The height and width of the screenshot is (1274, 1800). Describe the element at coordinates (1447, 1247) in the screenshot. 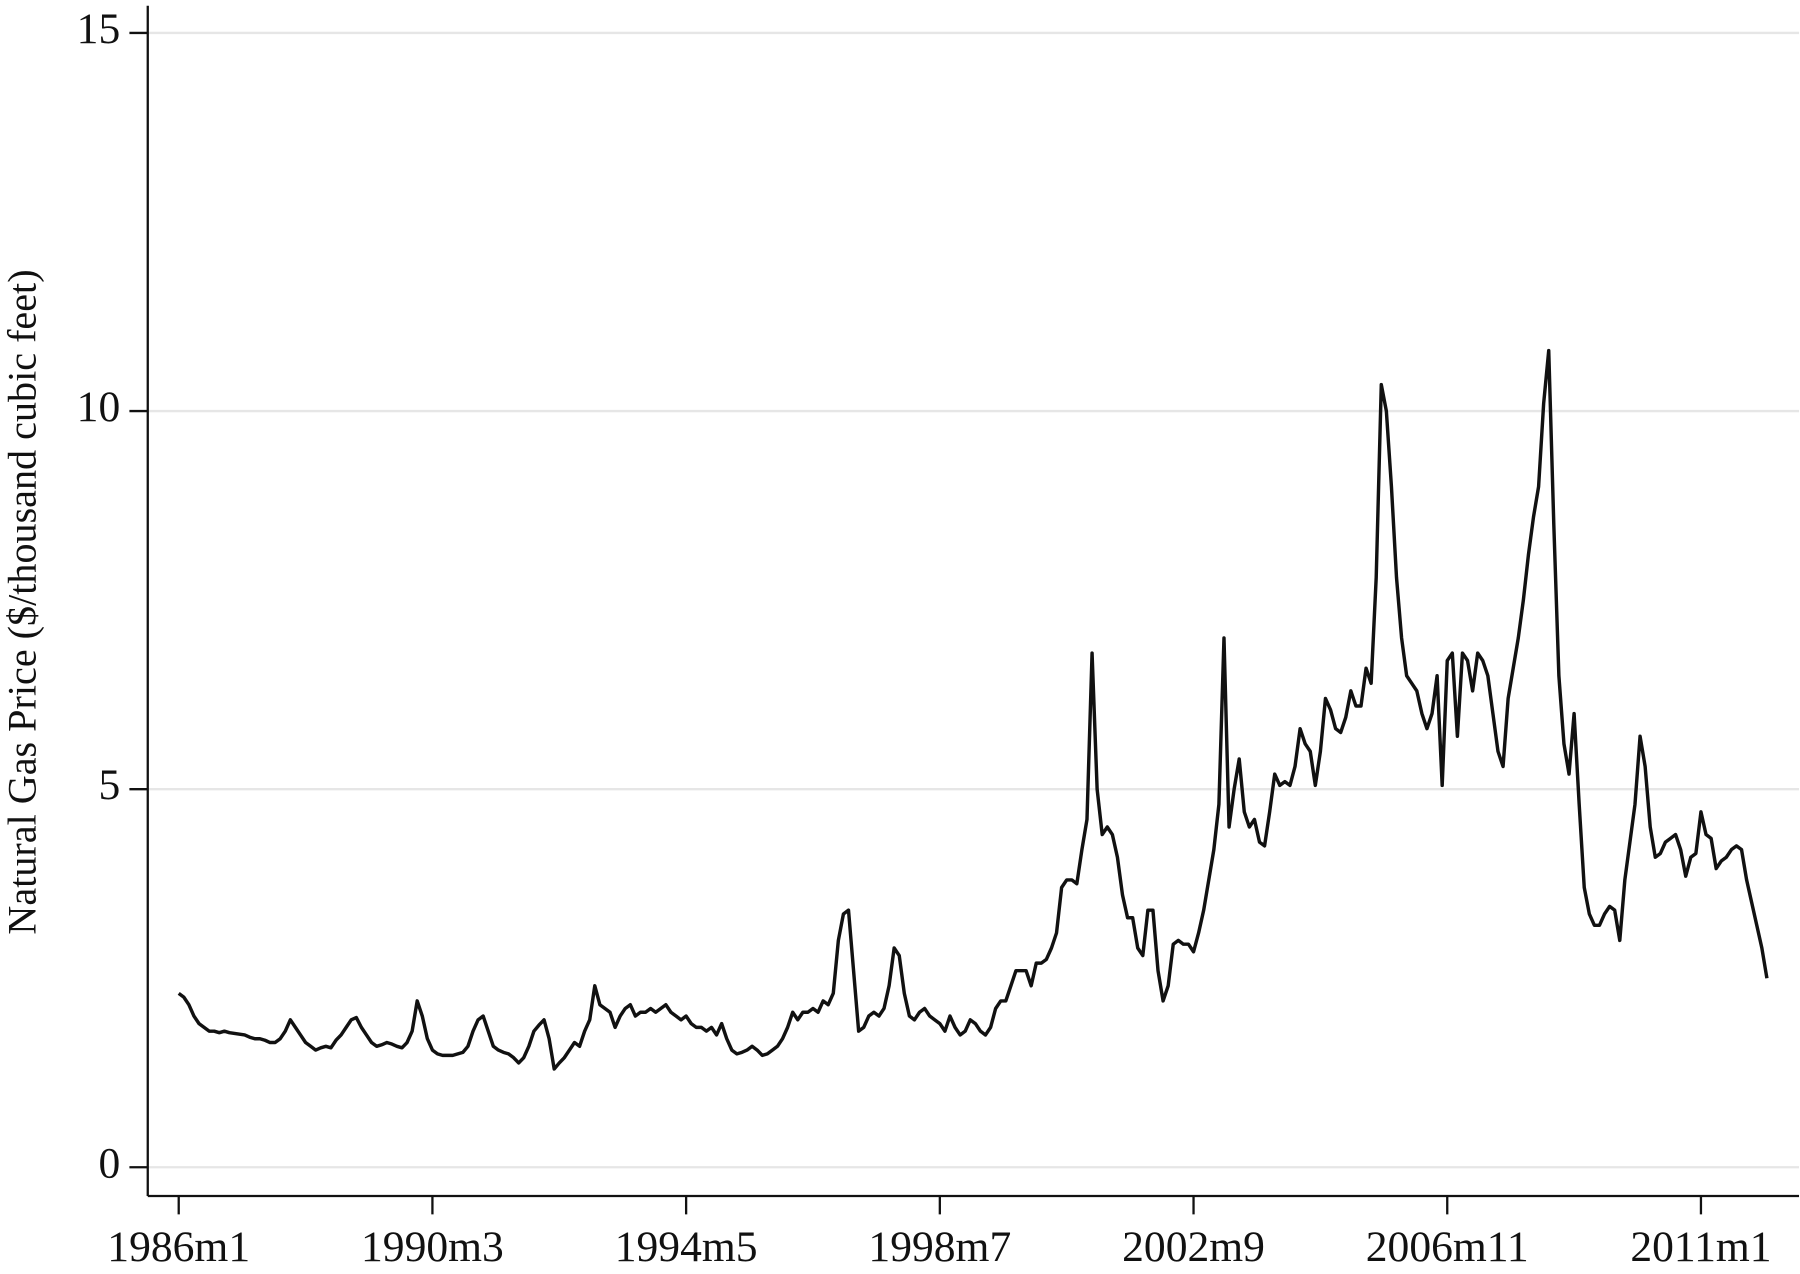

I see `x-tick-label: 2006m11` at that location.